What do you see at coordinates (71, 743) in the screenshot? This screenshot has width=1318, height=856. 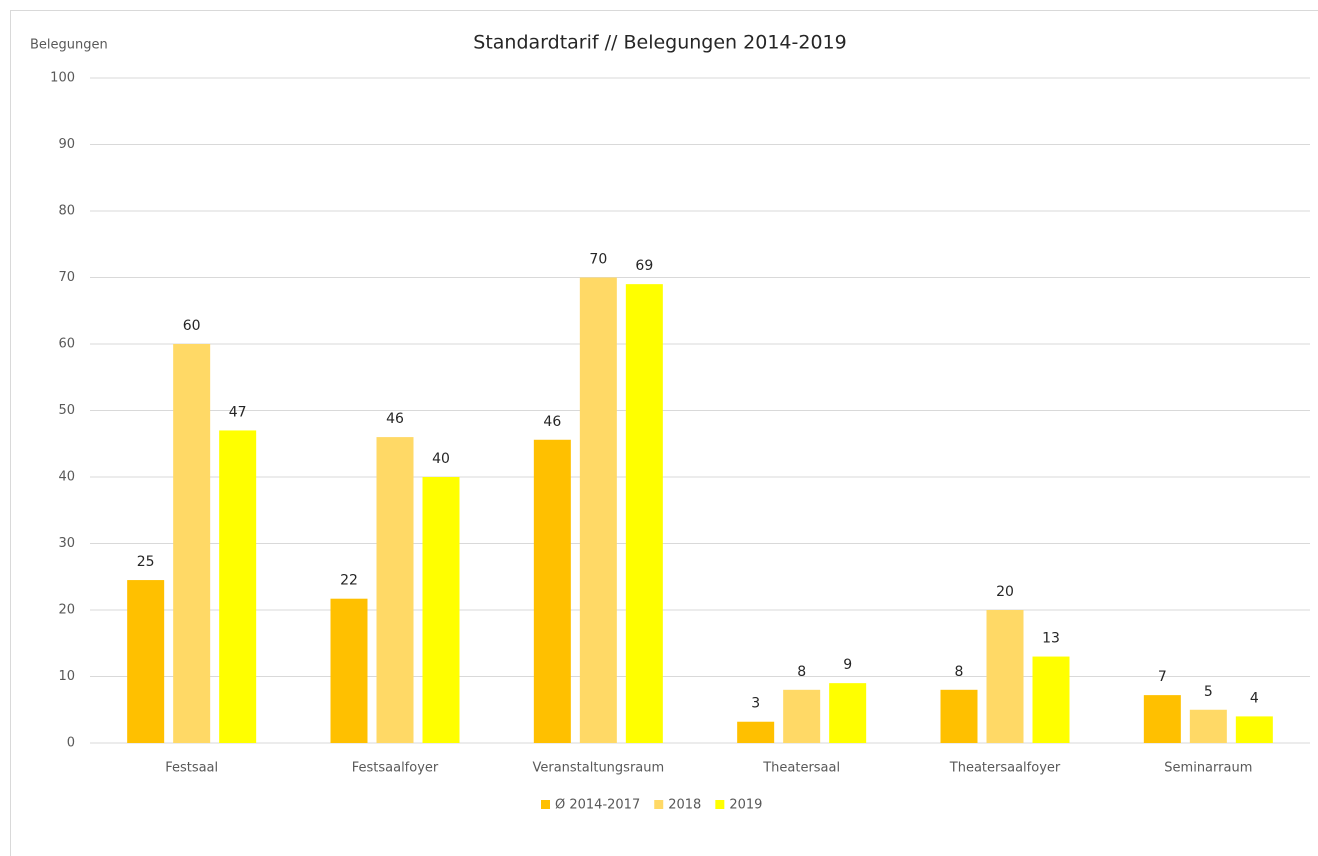 I see `y-tick-label: 0` at bounding box center [71, 743].